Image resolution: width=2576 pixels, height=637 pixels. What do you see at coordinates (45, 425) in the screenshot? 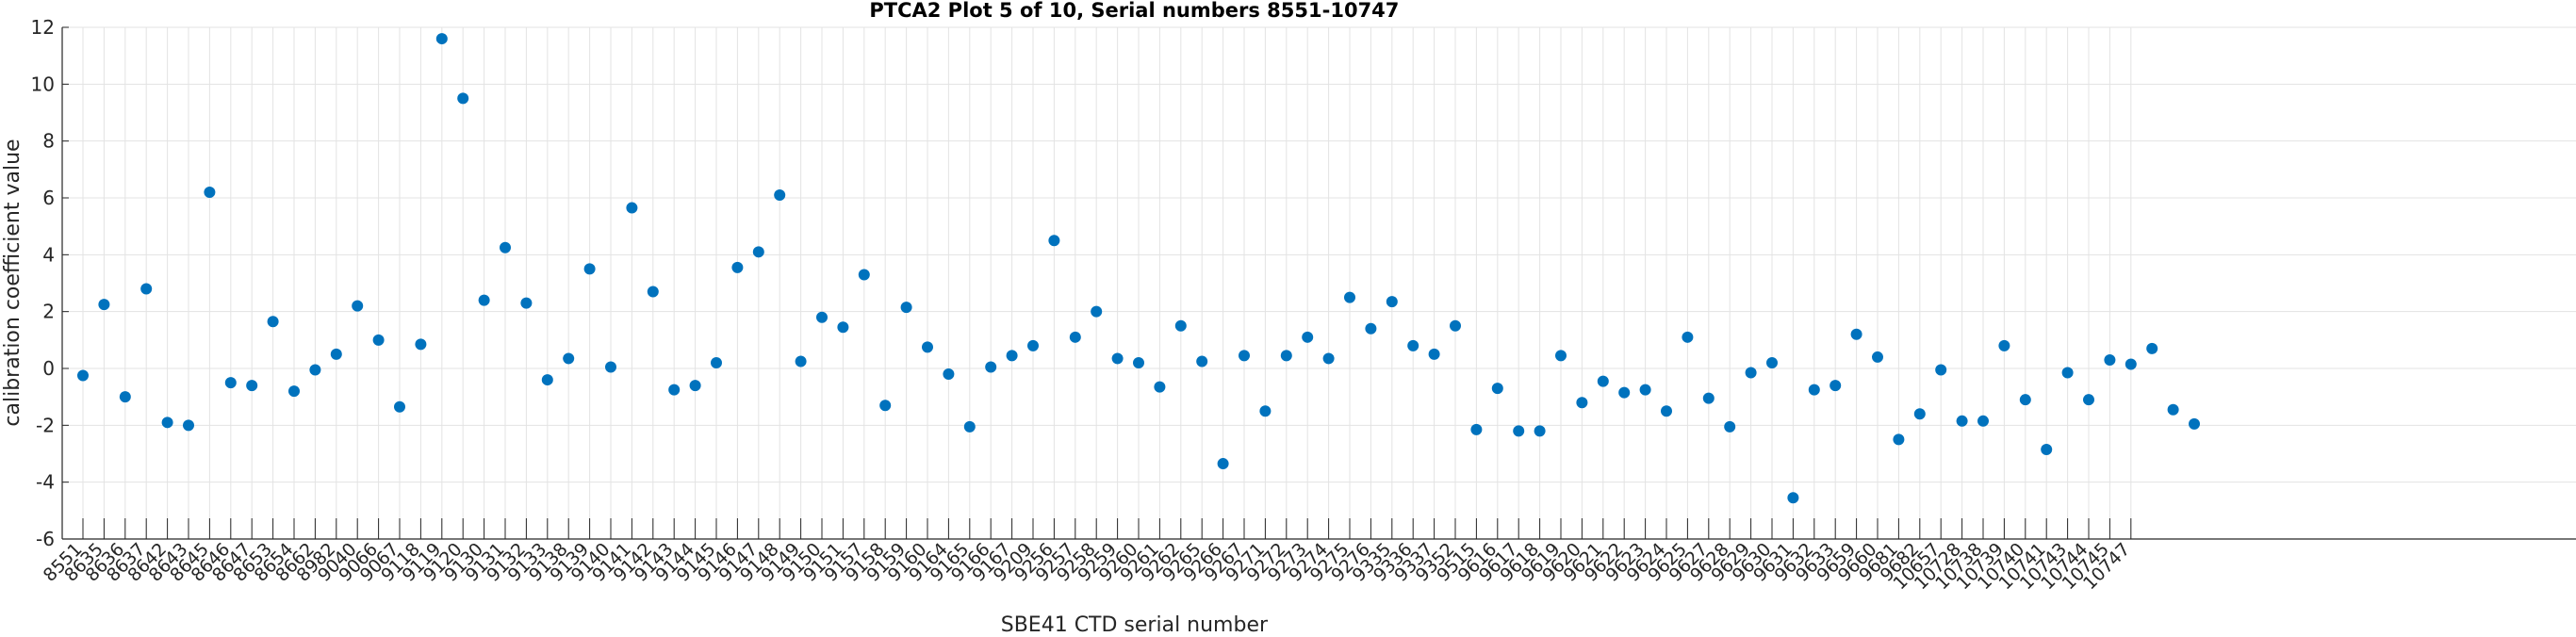
I see `y-tick-label: -2` at bounding box center [45, 425].